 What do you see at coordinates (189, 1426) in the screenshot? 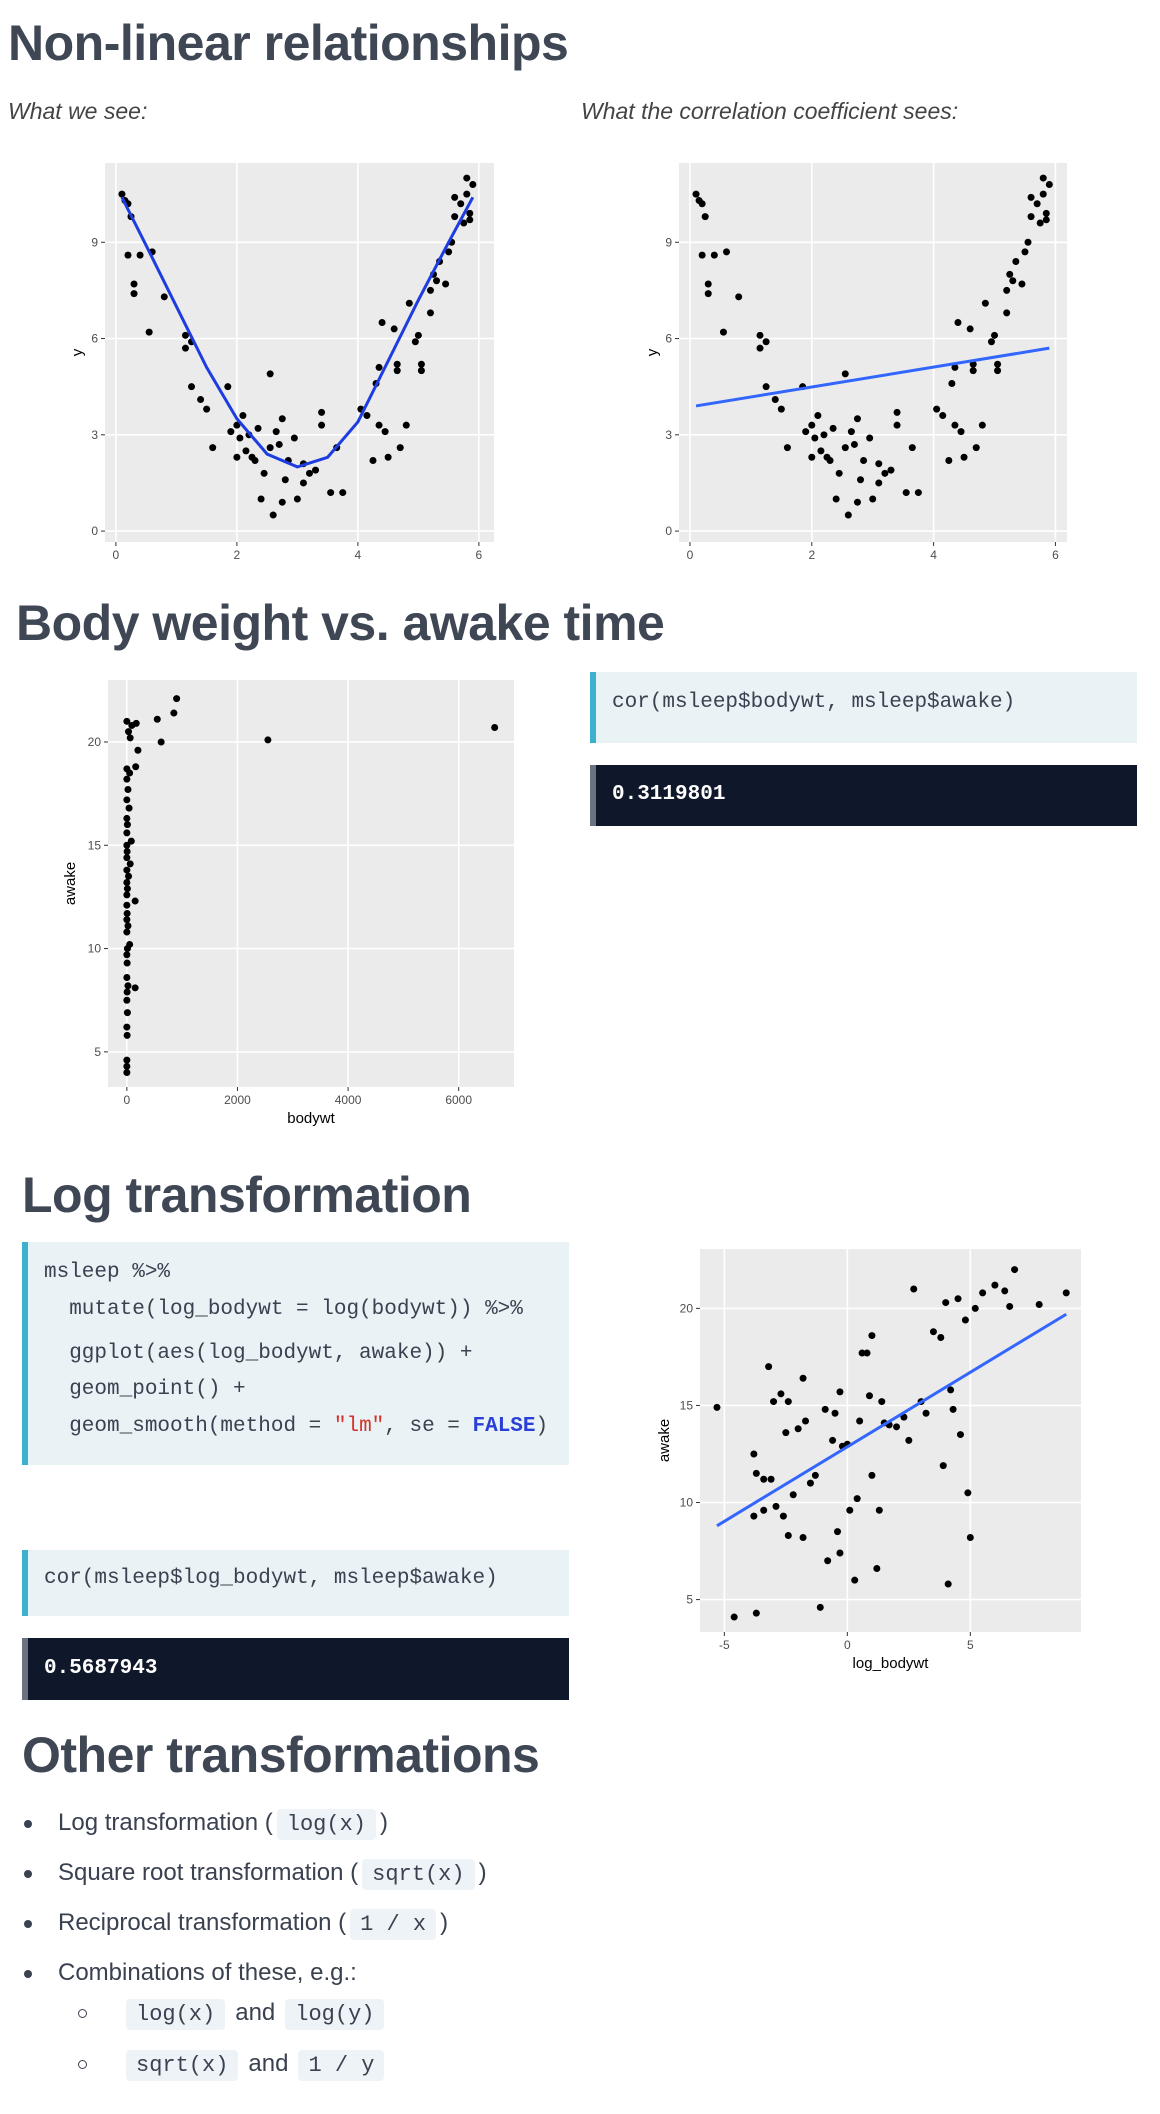
I see `code-token: geom_smooth(method =` at bounding box center [189, 1426].